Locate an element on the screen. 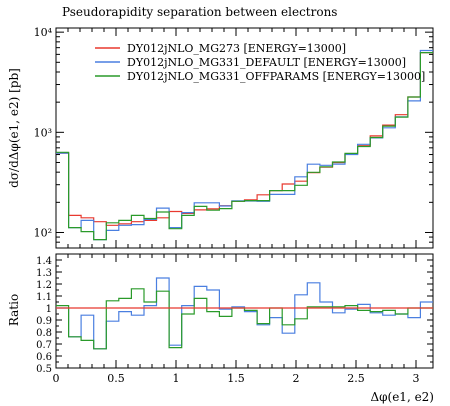 The image size is (450, 406). ratio-y-tick-label: 1.4 is located at coordinates (44, 261).